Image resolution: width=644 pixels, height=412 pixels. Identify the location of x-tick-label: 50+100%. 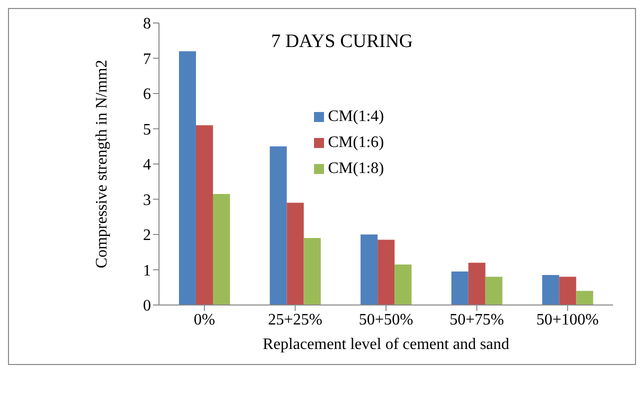
(567, 319).